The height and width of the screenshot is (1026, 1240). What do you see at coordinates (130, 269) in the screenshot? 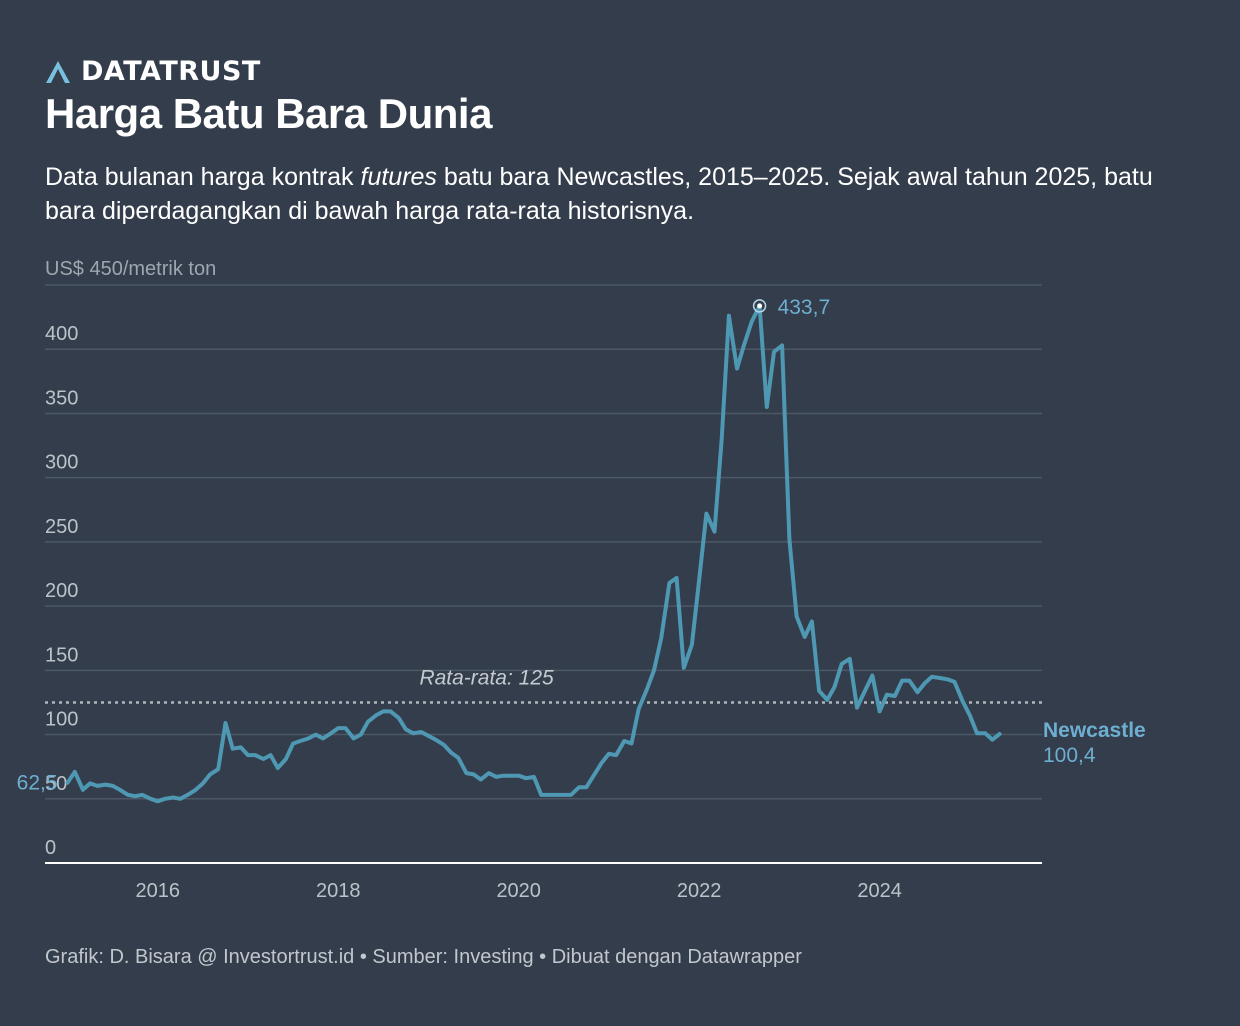
I see `y-axis-title: US$ 450/metrik ton` at bounding box center [130, 269].